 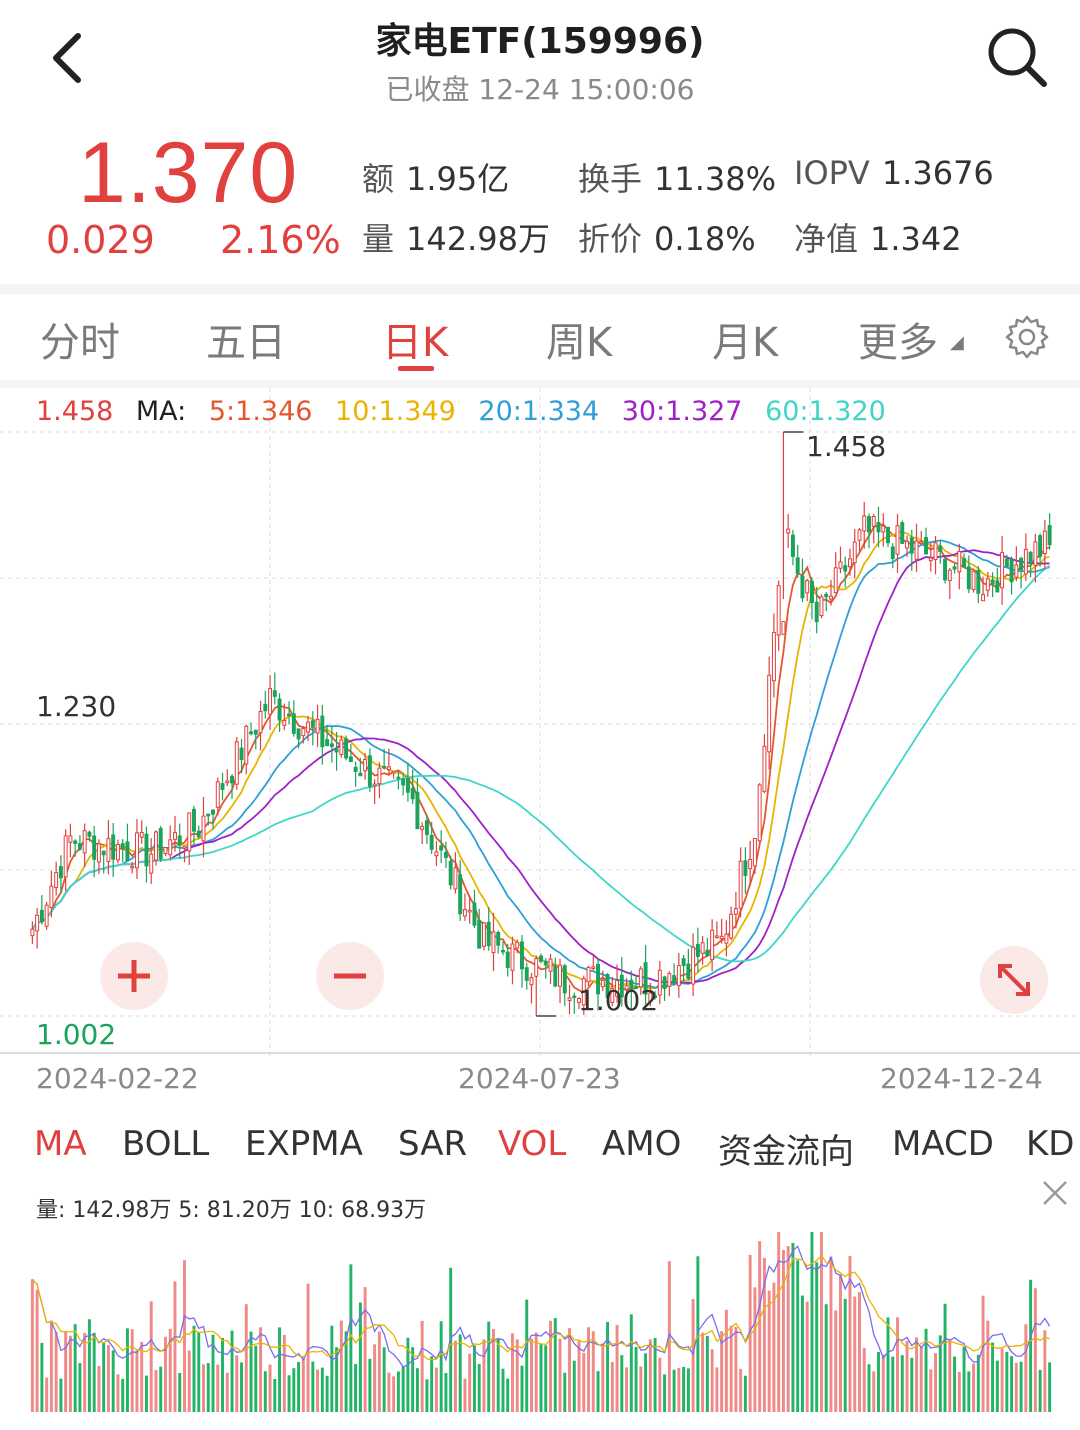 I want to click on indicator-tab-ma: MA, so click(x=60, y=1144).